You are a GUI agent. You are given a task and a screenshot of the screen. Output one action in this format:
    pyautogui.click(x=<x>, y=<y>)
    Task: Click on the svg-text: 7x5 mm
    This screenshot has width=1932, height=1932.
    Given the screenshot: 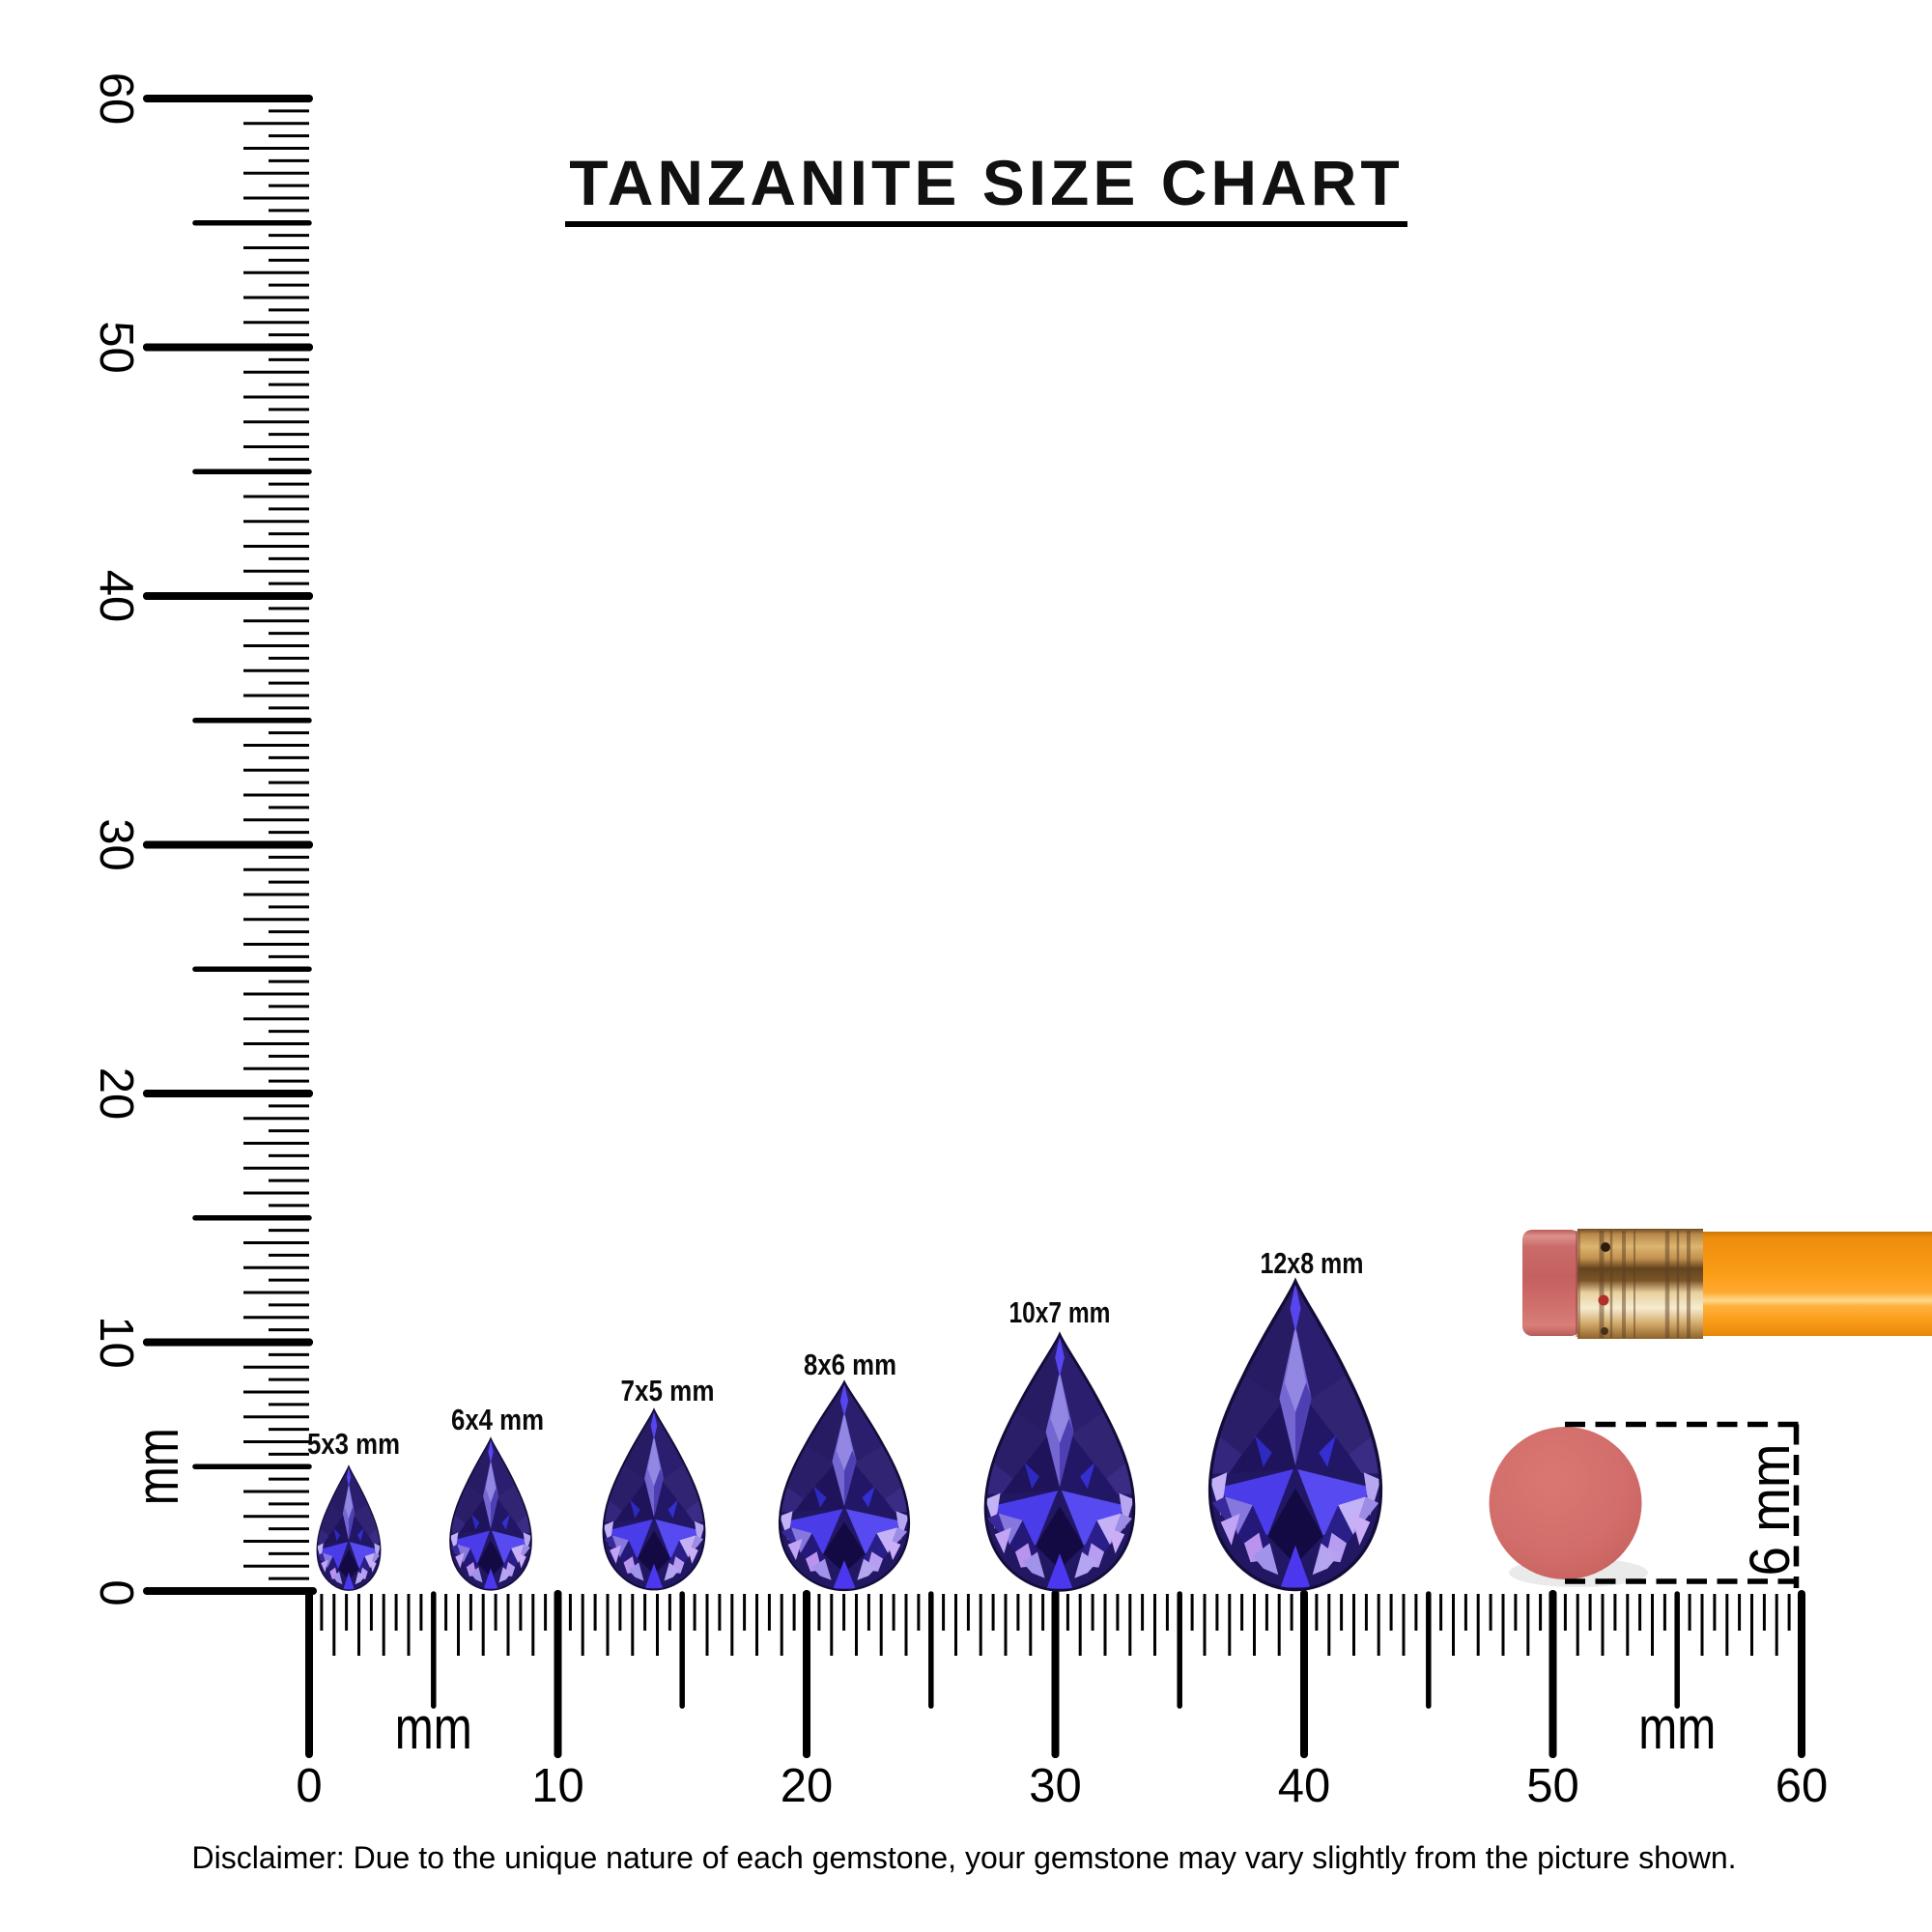 What is the action you would take?
    pyautogui.click(x=668, y=1390)
    